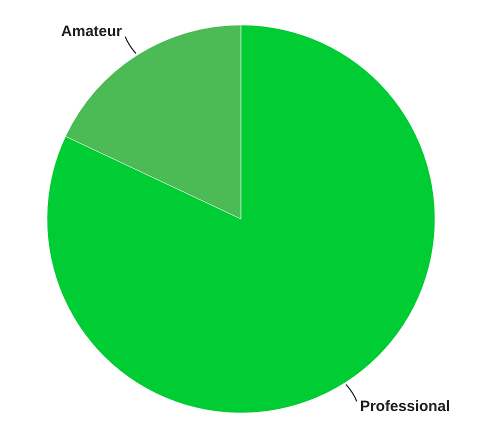 This screenshot has width=489, height=430. What do you see at coordinates (405, 406) in the screenshot?
I see `slice-label: Professional` at bounding box center [405, 406].